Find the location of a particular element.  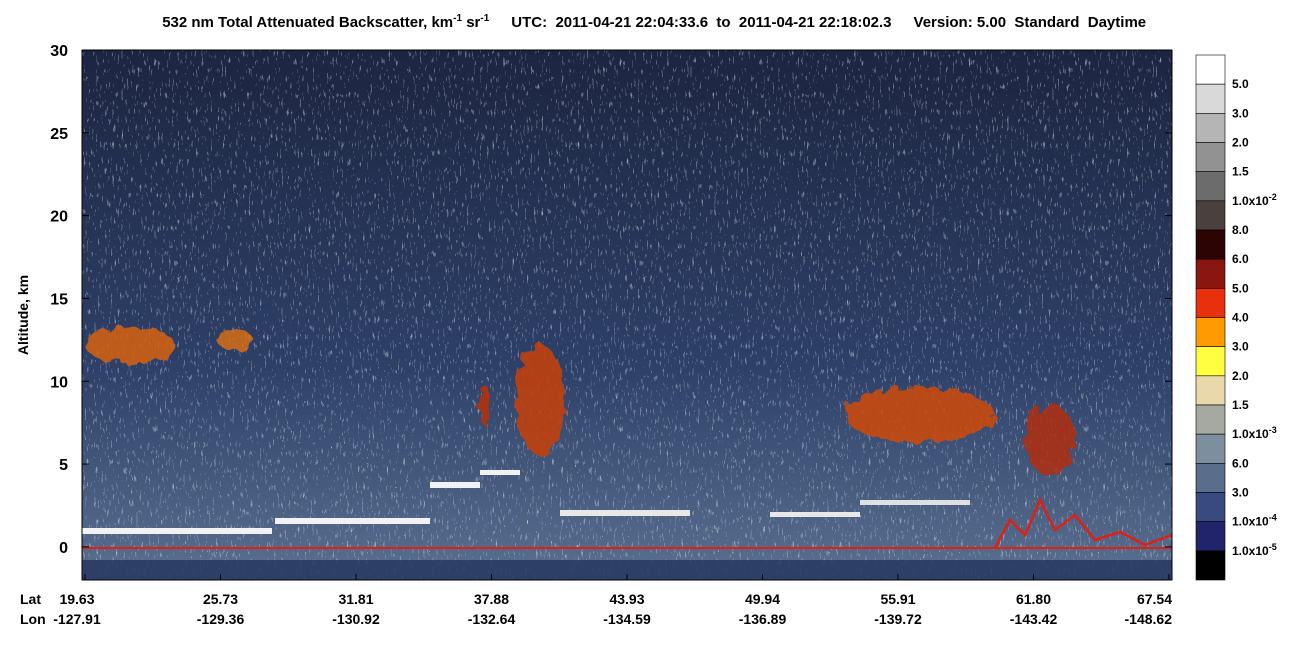

y-tick-label: 20 is located at coordinates (59, 217).